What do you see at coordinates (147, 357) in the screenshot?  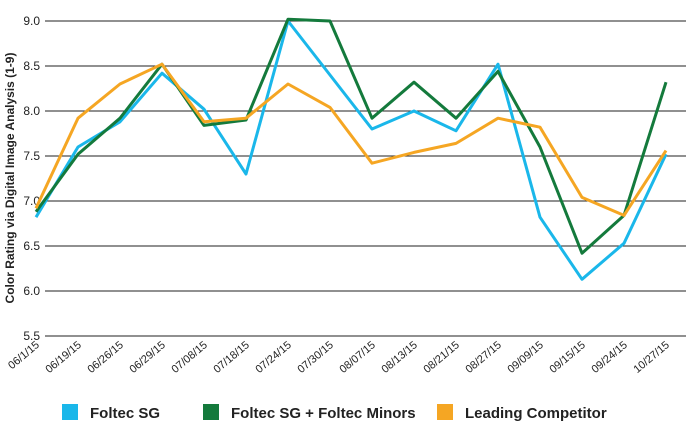 I see `x-tick-label: 06/29/15` at bounding box center [147, 357].